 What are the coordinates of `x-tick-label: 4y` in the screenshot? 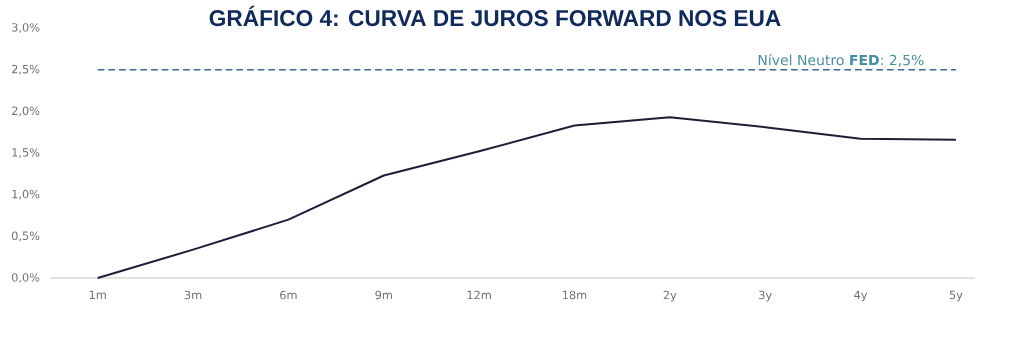 It's located at (861, 296).